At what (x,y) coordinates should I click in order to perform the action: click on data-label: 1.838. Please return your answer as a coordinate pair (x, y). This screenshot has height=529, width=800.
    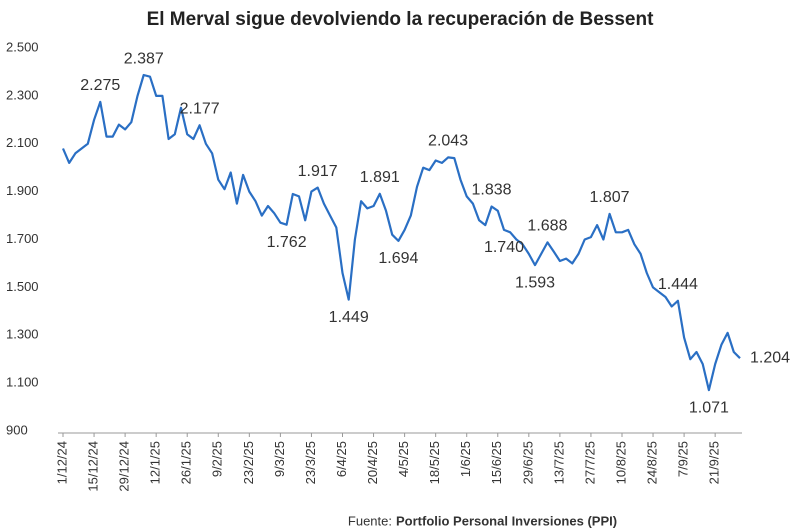
    Looking at the image, I should click on (492, 190).